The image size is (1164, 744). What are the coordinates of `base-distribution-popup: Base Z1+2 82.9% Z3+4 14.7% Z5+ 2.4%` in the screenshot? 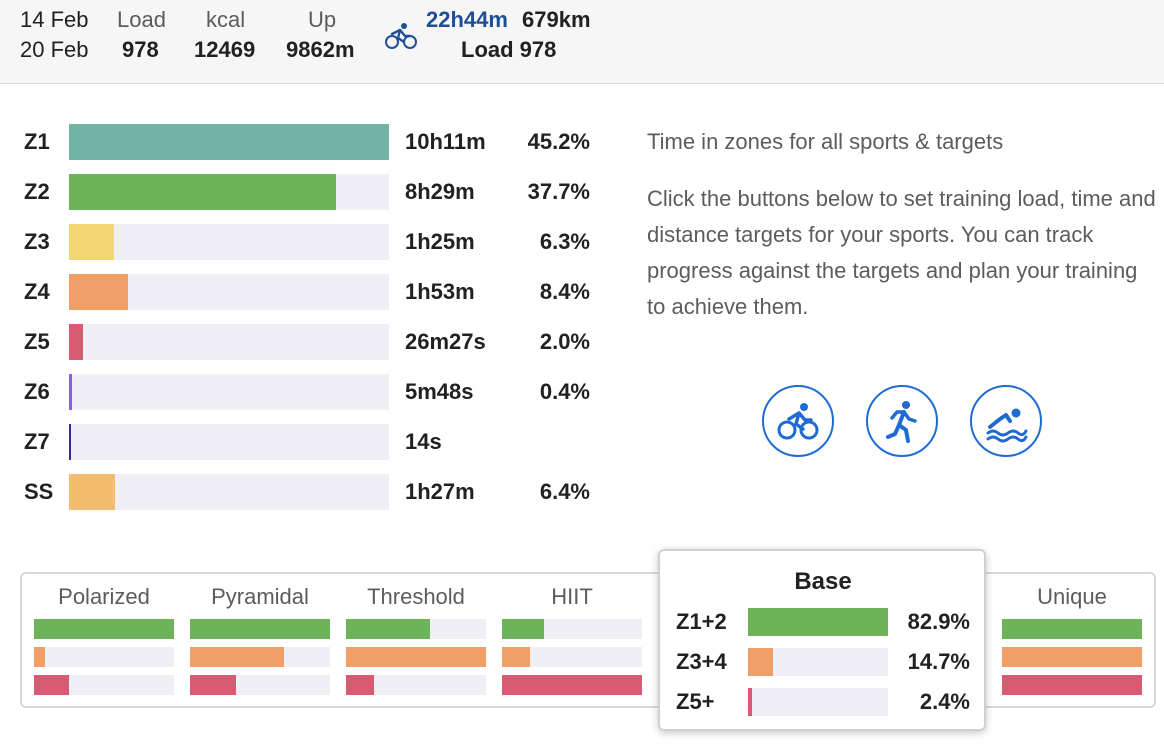 It's located at (822, 640).